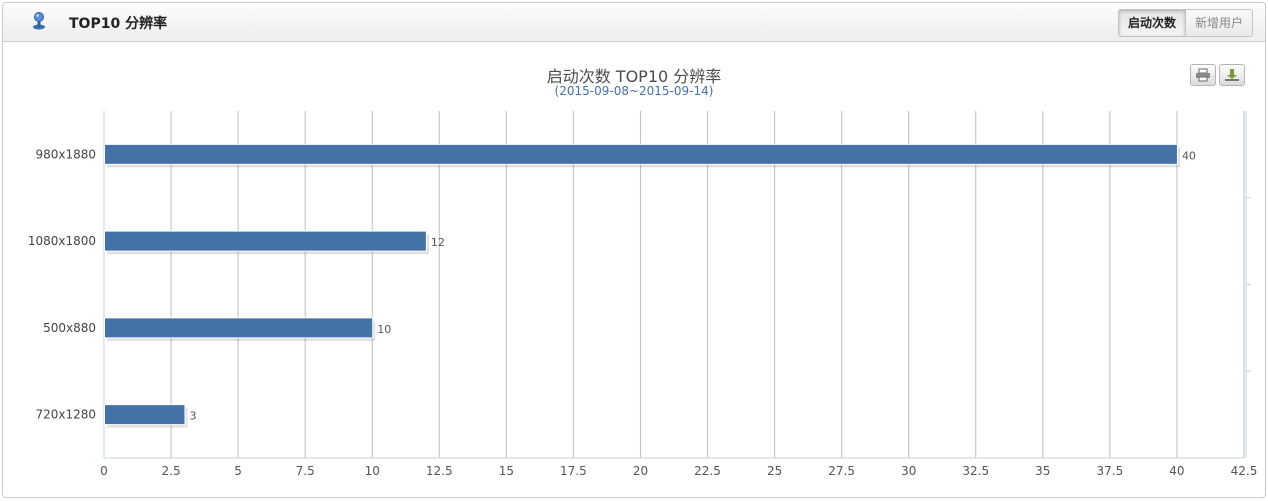 The image size is (1268, 501). I want to click on y-category-label: 1080x1800, so click(62, 241).